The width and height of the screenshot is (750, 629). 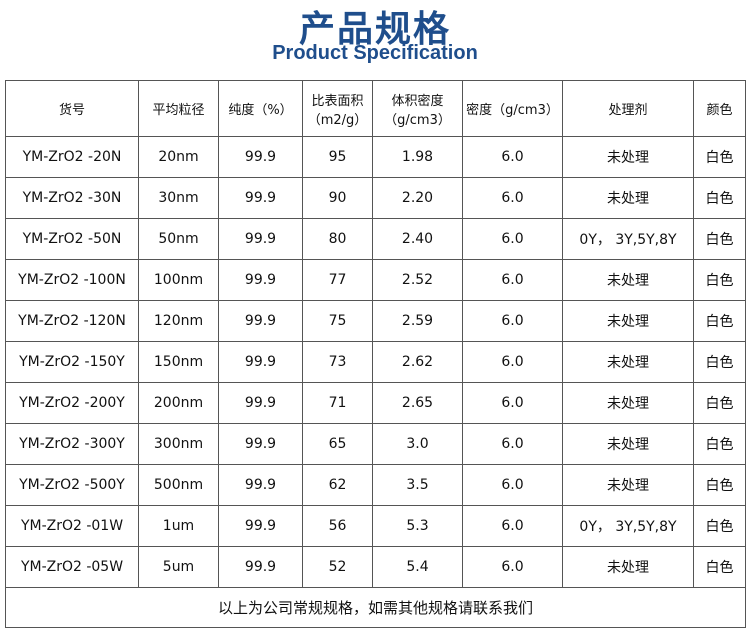 What do you see at coordinates (337, 403) in the screenshot?
I see `cell: 71` at bounding box center [337, 403].